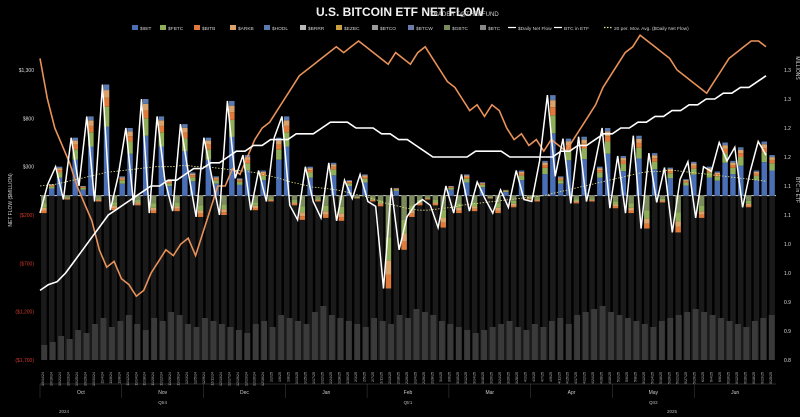  Describe the element at coordinates (339, 378) in the screenshot. I see `date-tick-label: 1/28/25` at that location.